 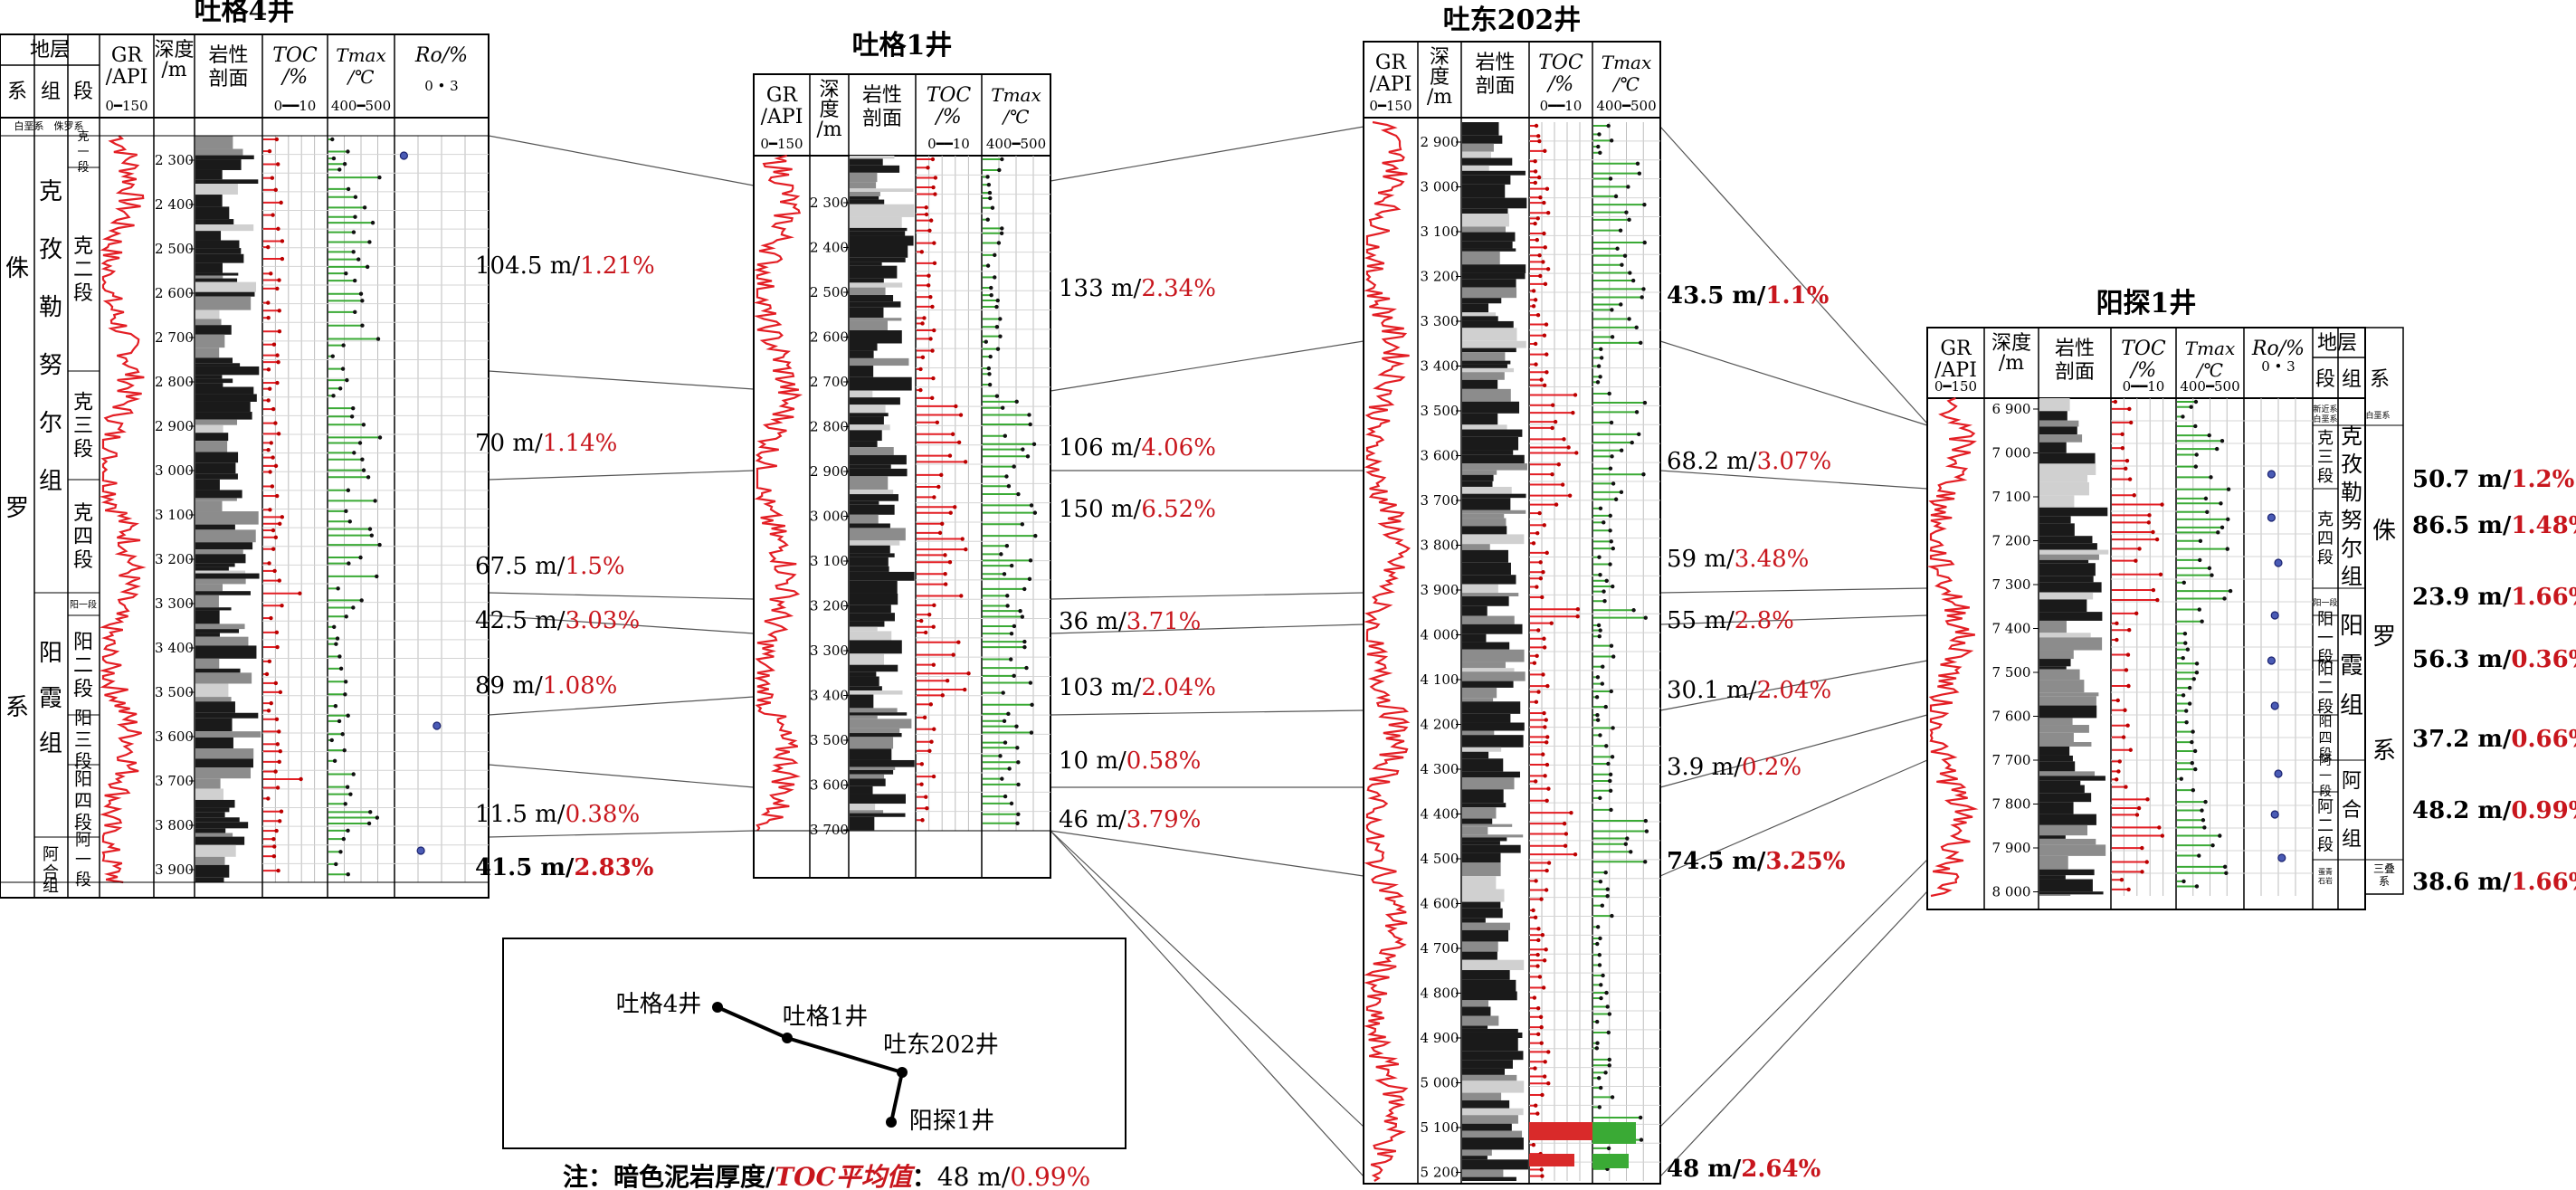 What do you see at coordinates (2326, 458) in the screenshot?
I see `member-label: 三` at bounding box center [2326, 458].